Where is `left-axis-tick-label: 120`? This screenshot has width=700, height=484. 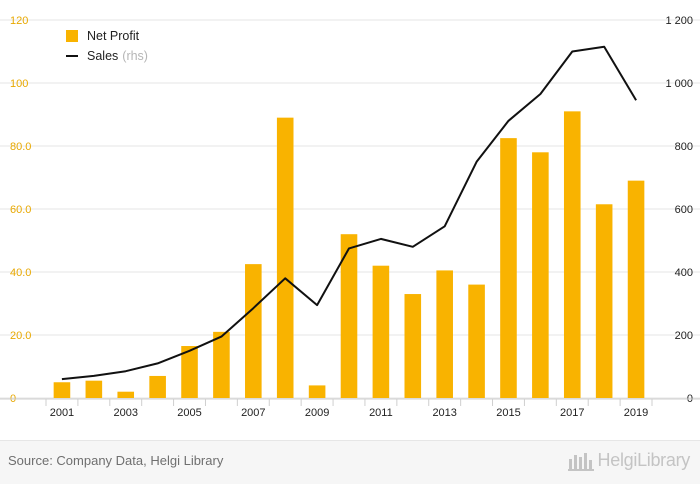 left-axis-tick-label: 120 is located at coordinates (19, 21).